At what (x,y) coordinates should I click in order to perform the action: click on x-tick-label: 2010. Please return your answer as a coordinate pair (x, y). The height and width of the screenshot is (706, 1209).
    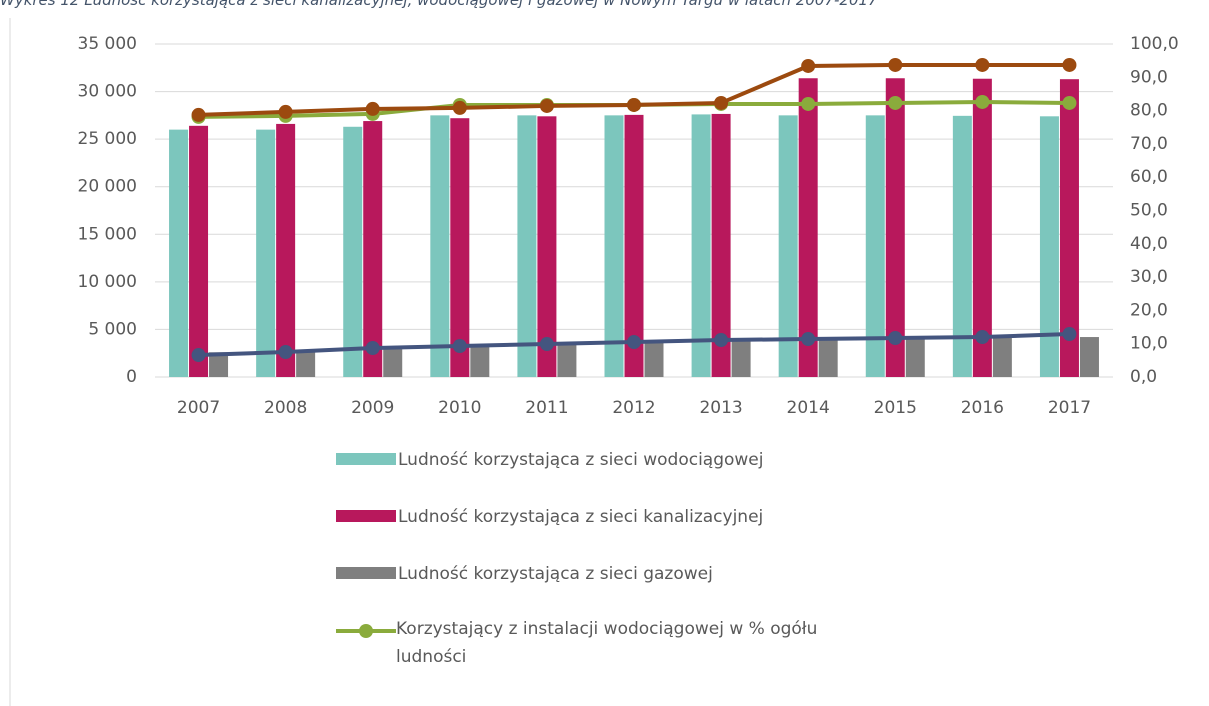
    Looking at the image, I should click on (459, 408).